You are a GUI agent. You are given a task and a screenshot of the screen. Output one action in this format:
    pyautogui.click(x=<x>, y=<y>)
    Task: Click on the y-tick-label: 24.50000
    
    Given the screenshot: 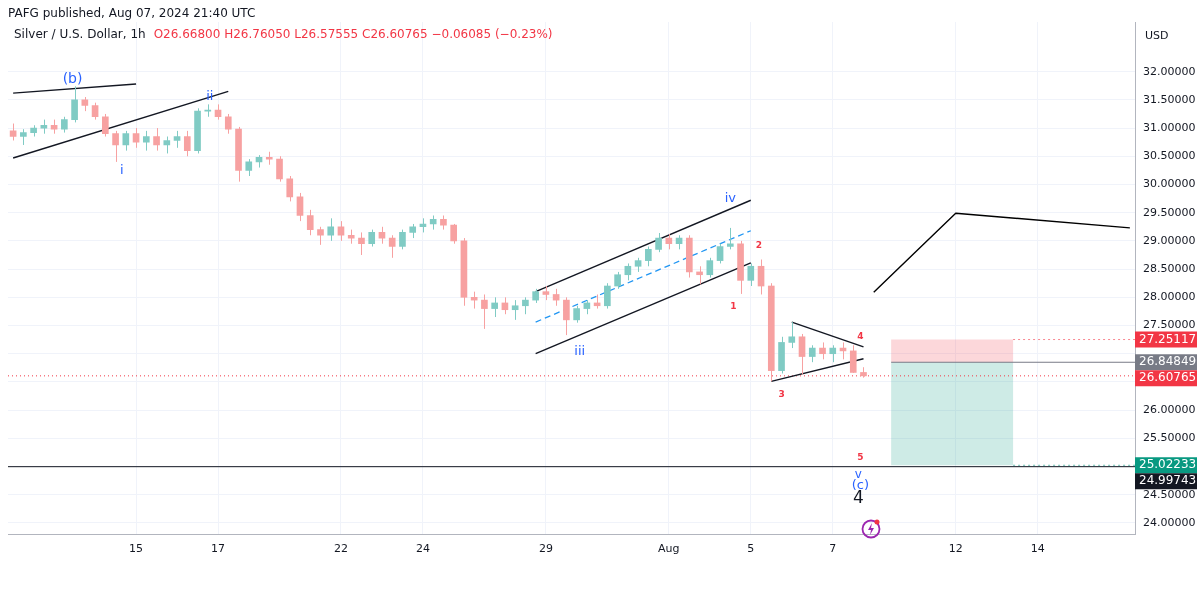 What is the action you would take?
    pyautogui.click(x=1169, y=494)
    